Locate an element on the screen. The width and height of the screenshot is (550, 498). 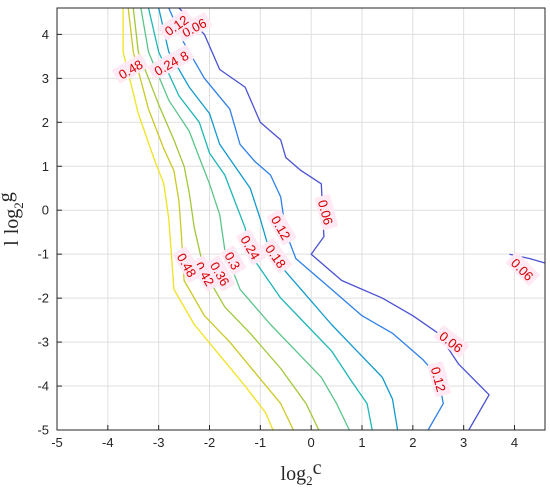
y-tick-label: 4 is located at coordinates (45, 34).